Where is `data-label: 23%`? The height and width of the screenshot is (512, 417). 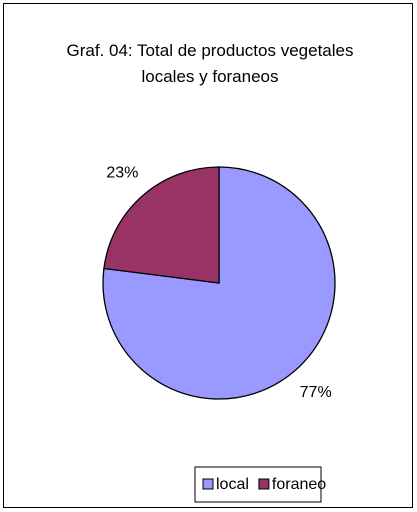
data-label: 23% is located at coordinates (122, 173).